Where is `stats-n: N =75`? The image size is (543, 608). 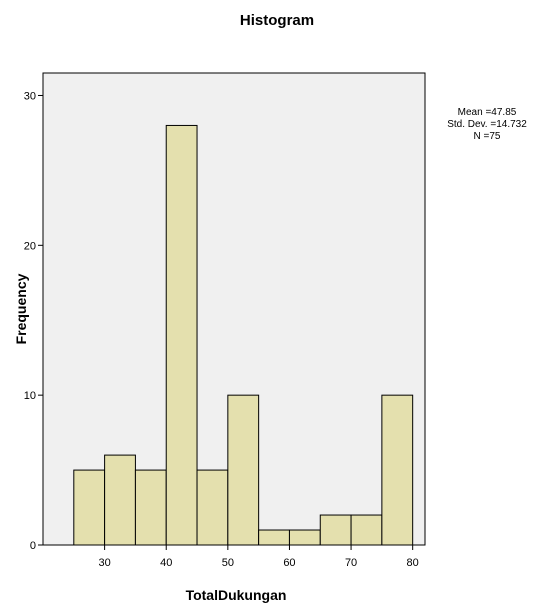
stats-n: N =75 is located at coordinates (487, 136).